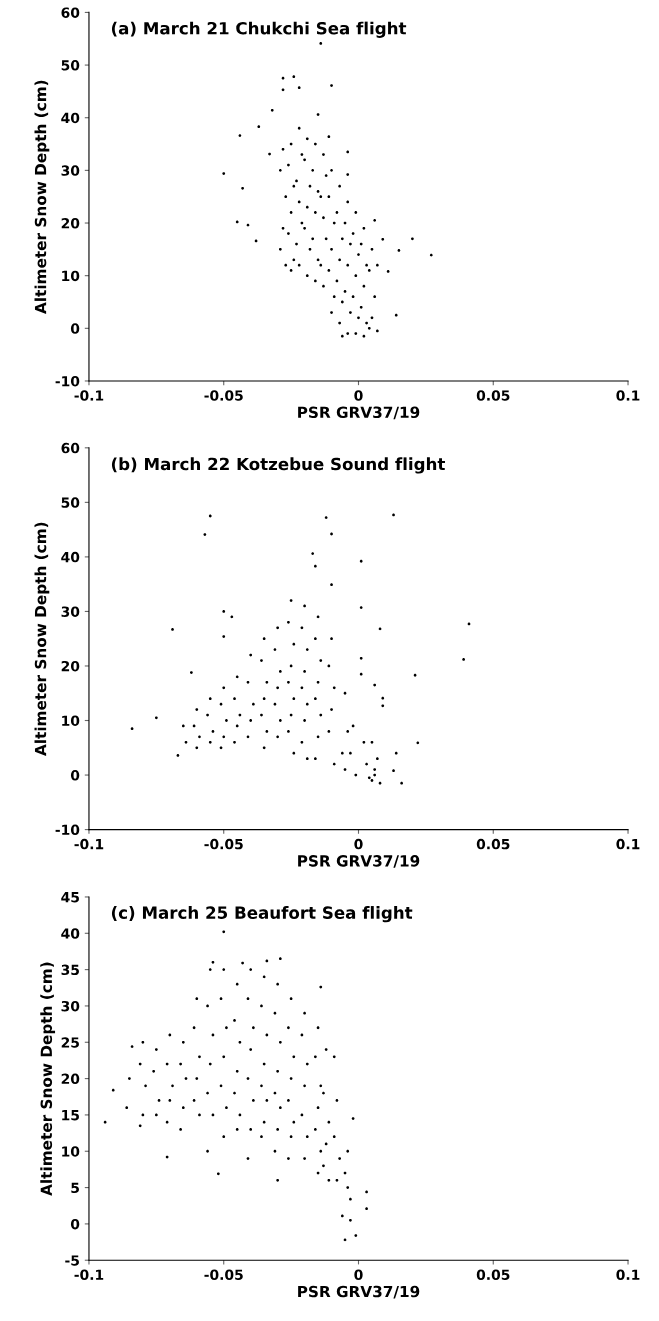 The width and height of the screenshot is (659, 1321). Describe the element at coordinates (70, 1115) in the screenshot. I see `y-tick-label: 15` at that location.